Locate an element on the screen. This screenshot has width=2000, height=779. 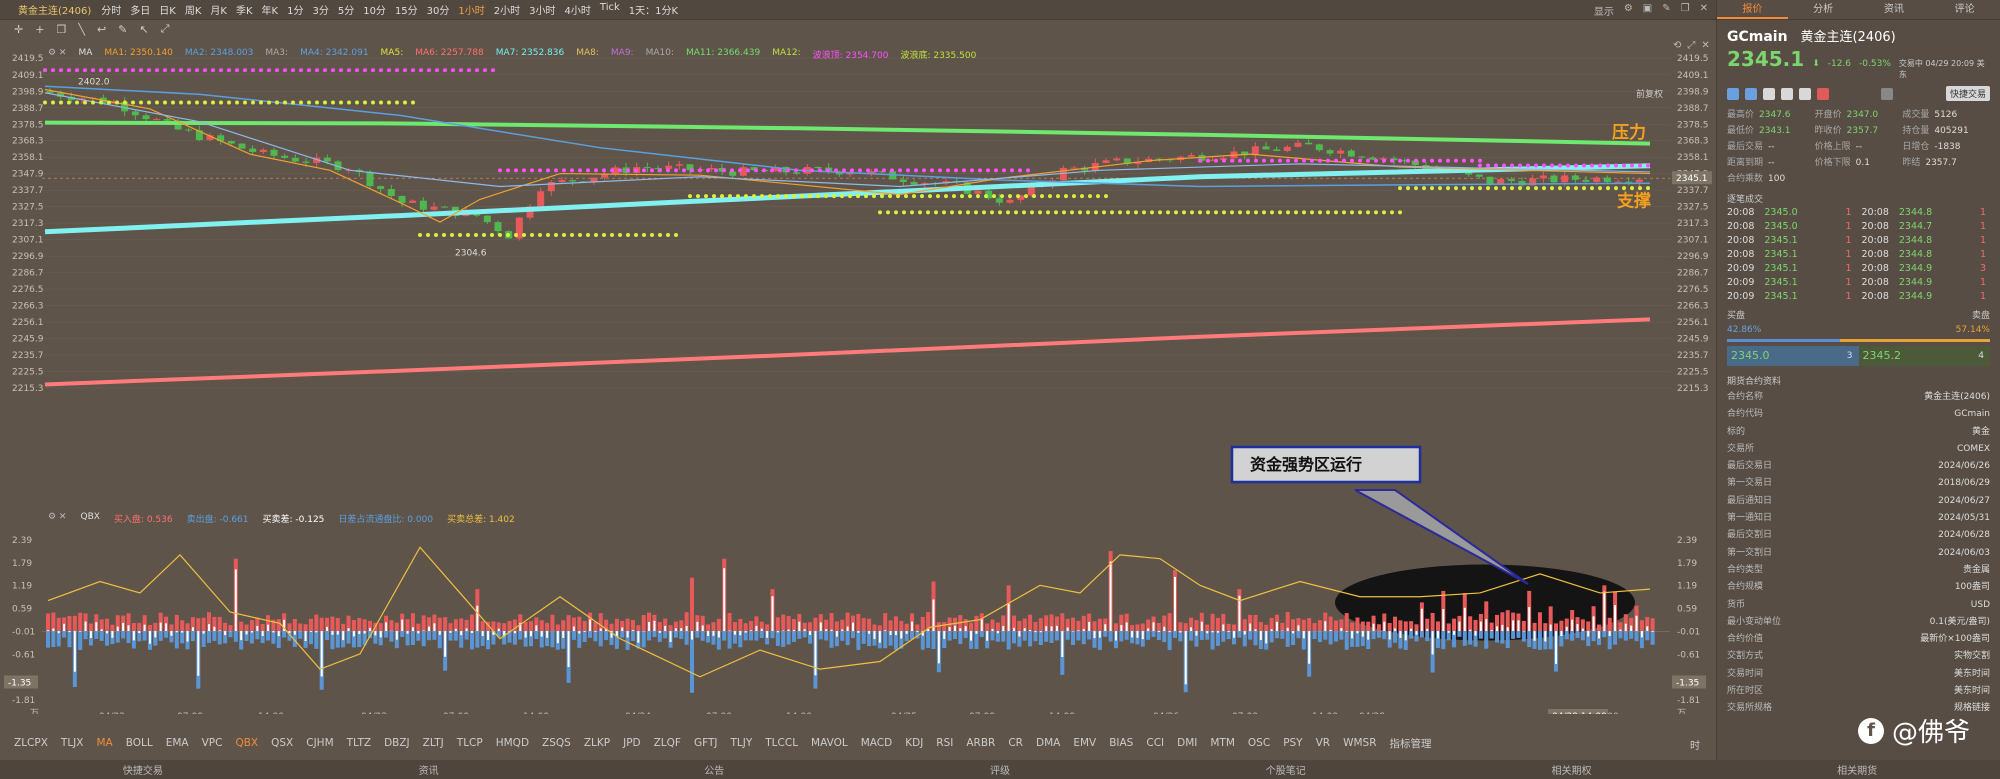
indicator-tab: QSX is located at coordinates (282, 743).